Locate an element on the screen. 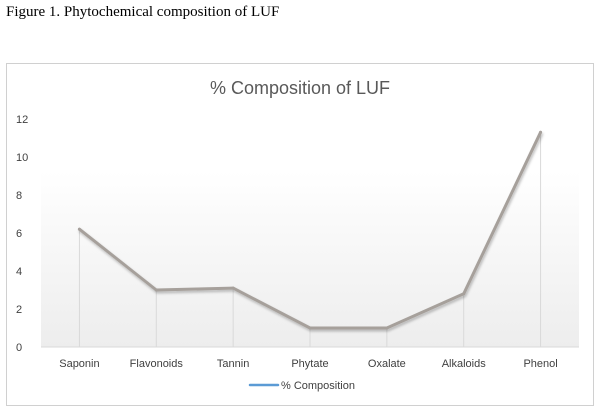 Image resolution: width=600 pixels, height=413 pixels. x-tick-label-tannin: Tannin is located at coordinates (233, 364).